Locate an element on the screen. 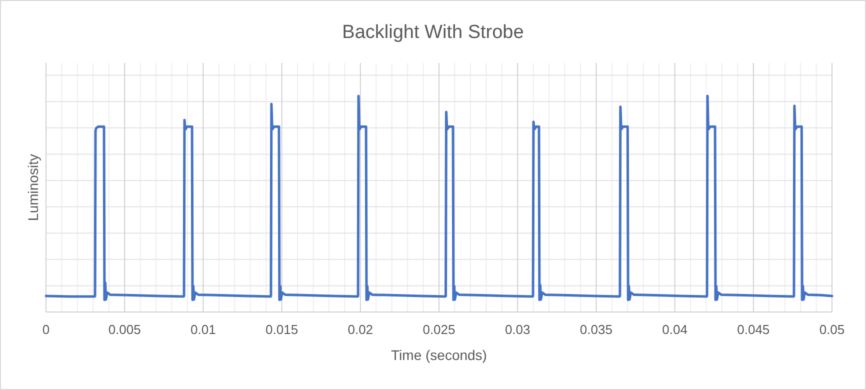  y-axis-title: Luminosity is located at coordinates (33, 187).